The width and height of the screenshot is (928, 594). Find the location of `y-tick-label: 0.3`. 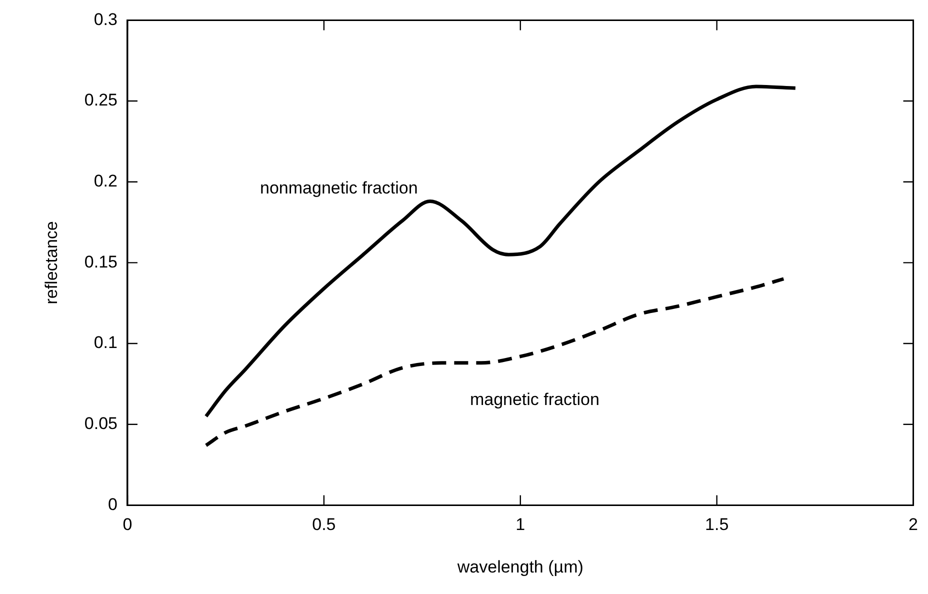

y-tick-label: 0.3 is located at coordinates (106, 19).